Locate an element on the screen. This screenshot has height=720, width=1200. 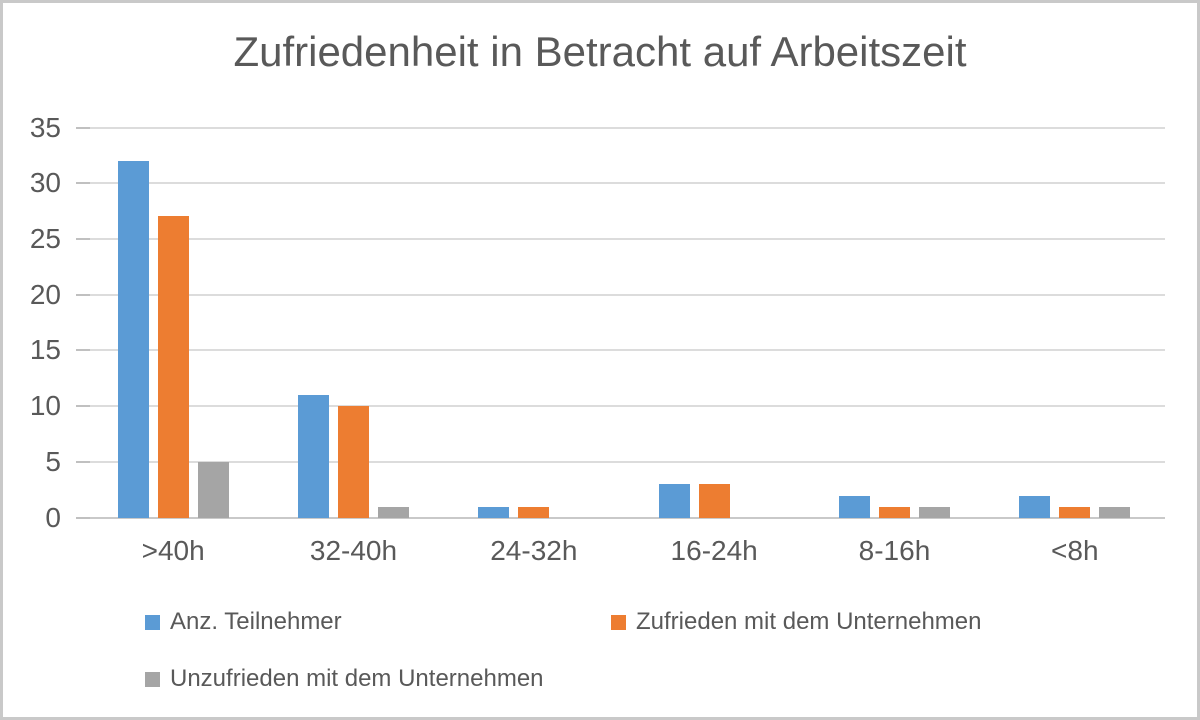
bar-anz-teilnehmer-40h is located at coordinates (133, 339).